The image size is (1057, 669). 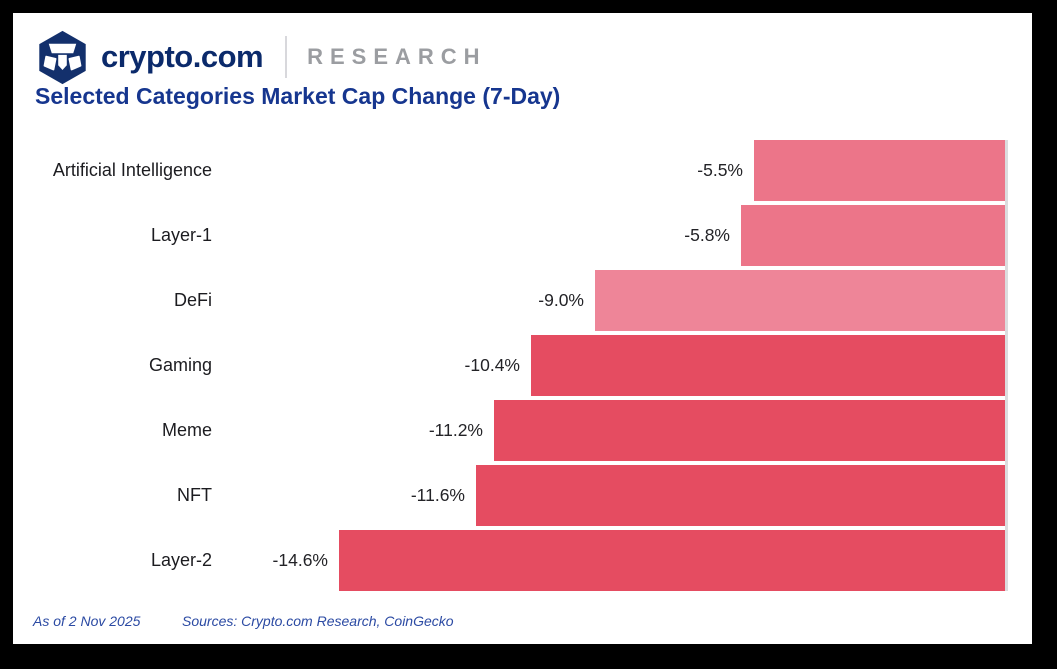 I want to click on value-label: -11.2%, so click(x=455, y=430).